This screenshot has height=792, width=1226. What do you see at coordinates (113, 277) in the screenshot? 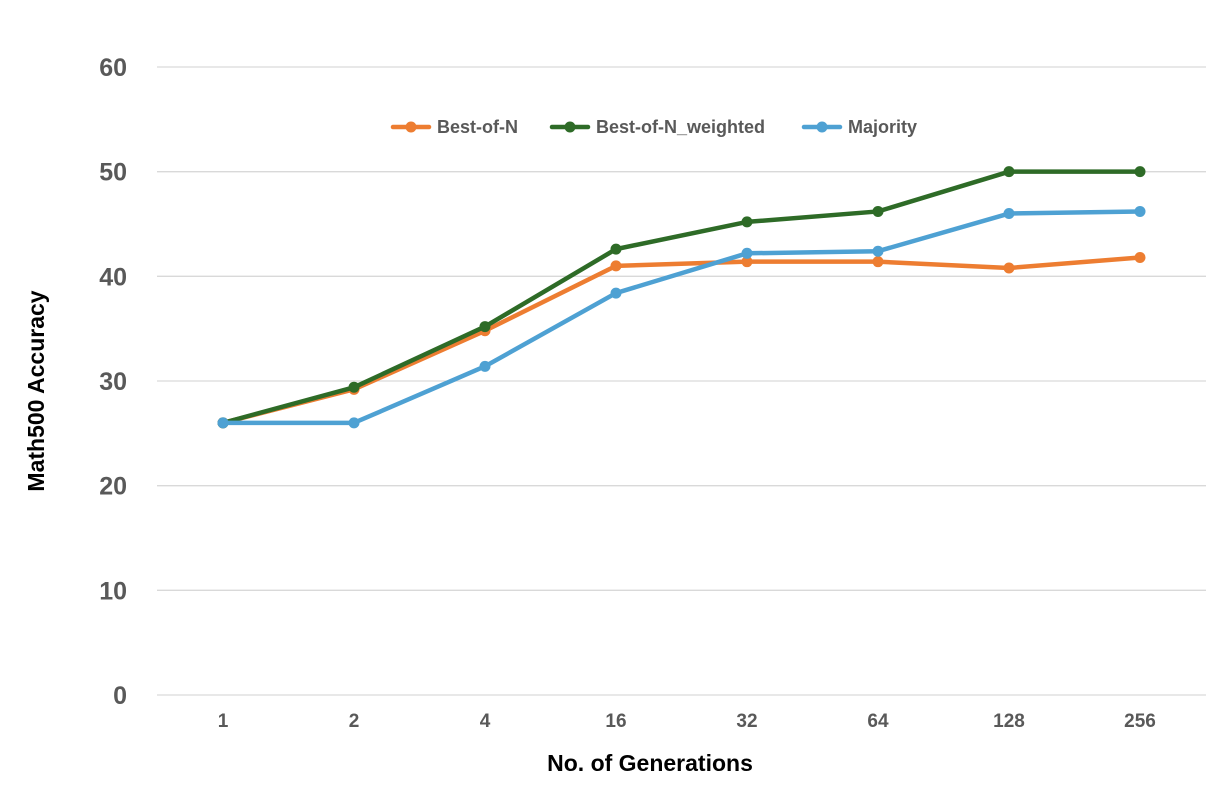
I see `y-tick-label-40: 40` at bounding box center [113, 277].